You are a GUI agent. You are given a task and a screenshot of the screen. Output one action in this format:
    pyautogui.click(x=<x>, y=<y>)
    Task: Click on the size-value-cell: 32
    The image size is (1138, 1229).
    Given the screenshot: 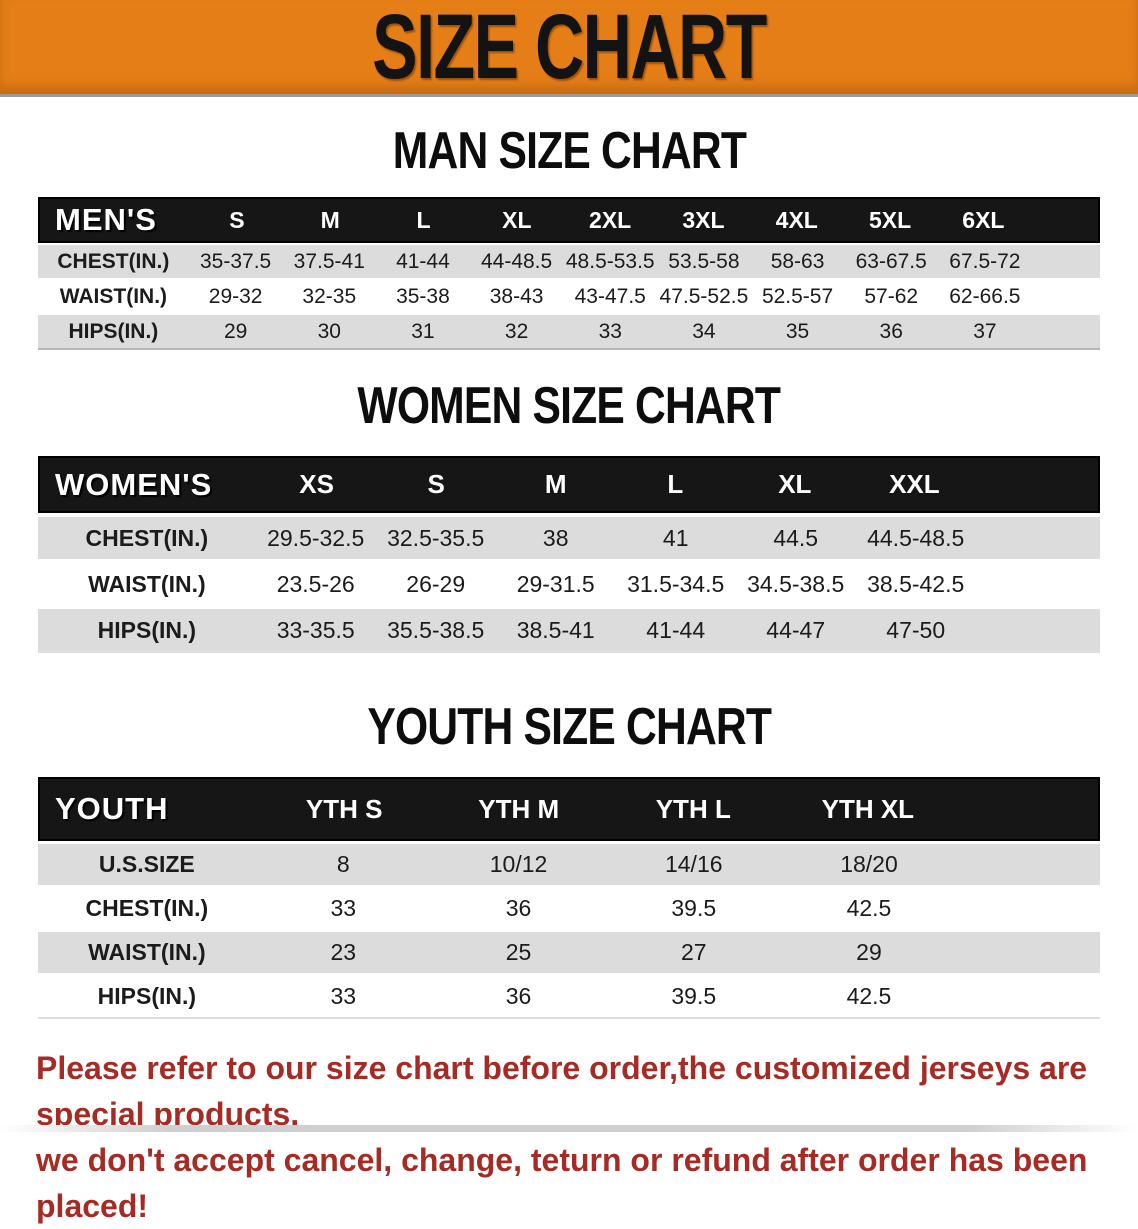 What is the action you would take?
    pyautogui.click(x=516, y=331)
    